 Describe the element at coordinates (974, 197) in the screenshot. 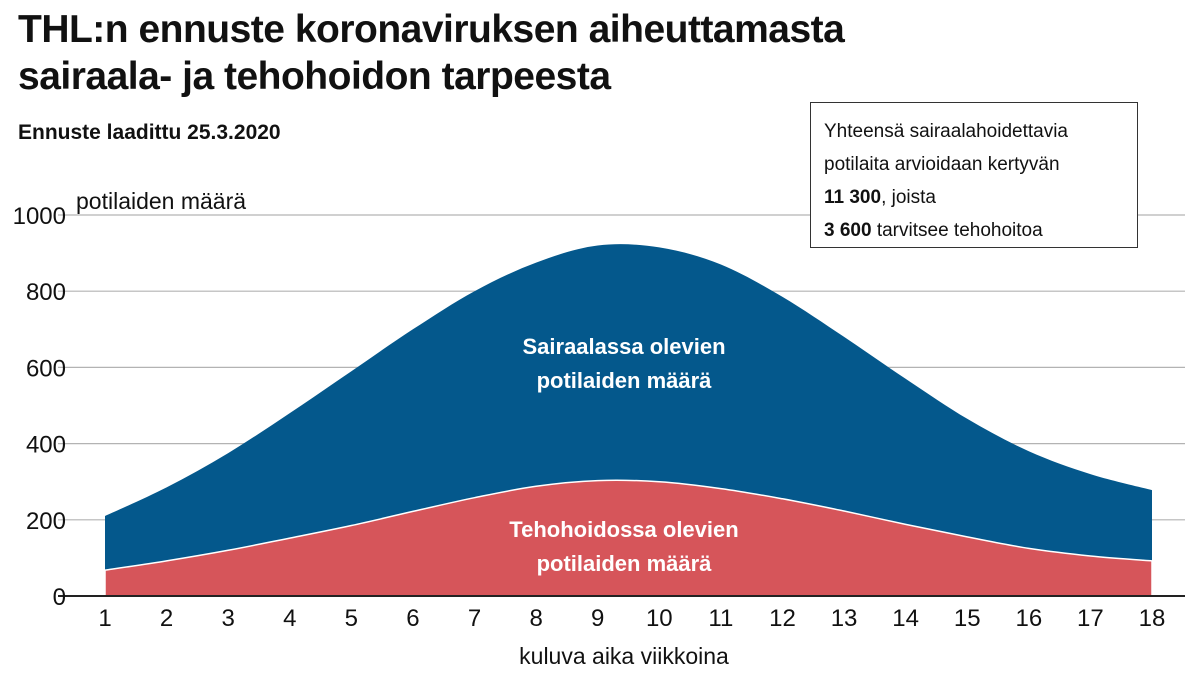

I see `summary-line-3: 11 300, joista` at that location.